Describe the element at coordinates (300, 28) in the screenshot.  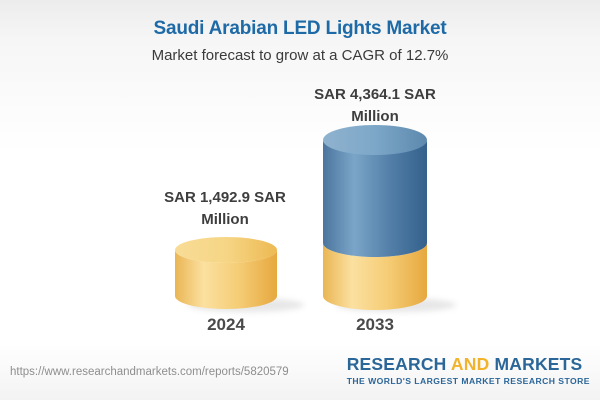
I see `chart-title: Saudi Arabian LED Lights Market` at that location.